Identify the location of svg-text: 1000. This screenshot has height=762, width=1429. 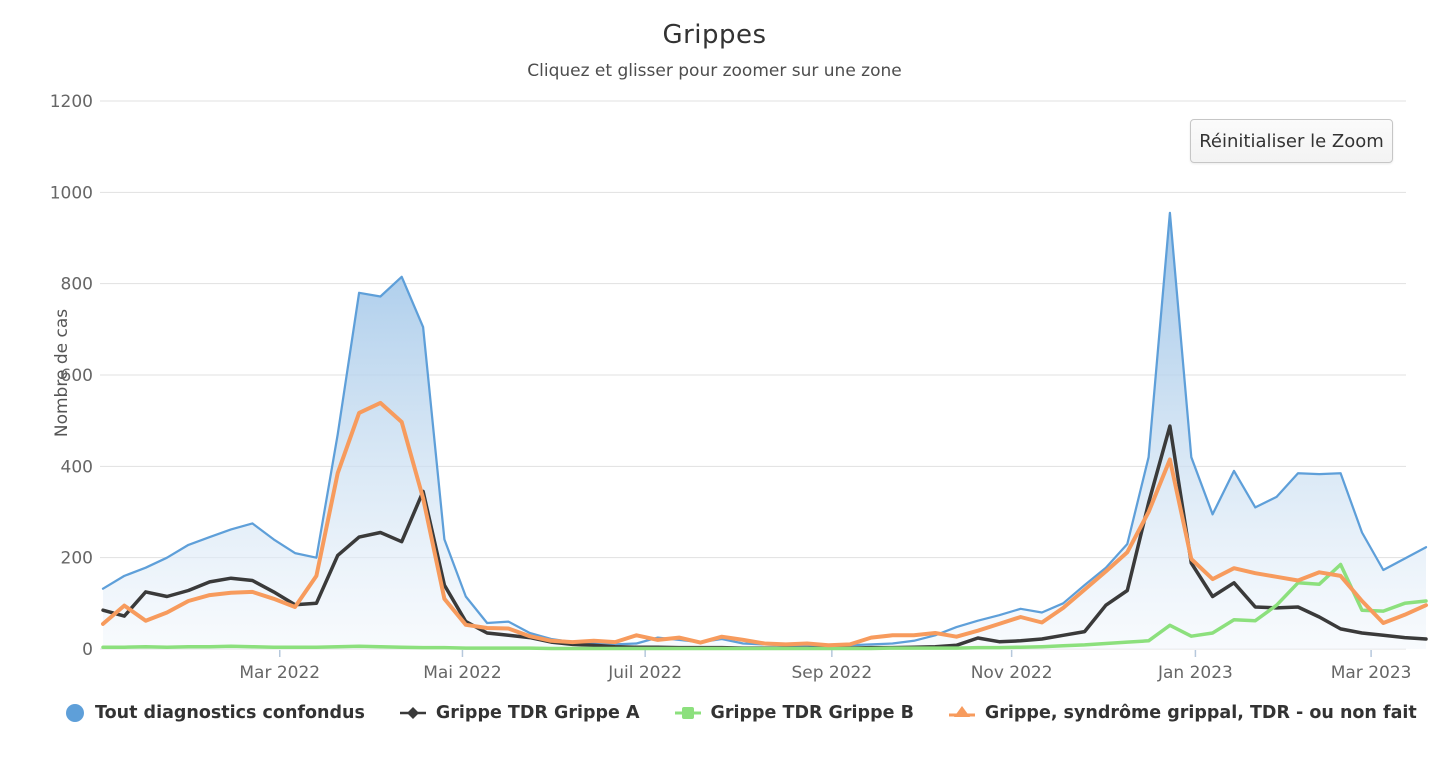
(71, 193).